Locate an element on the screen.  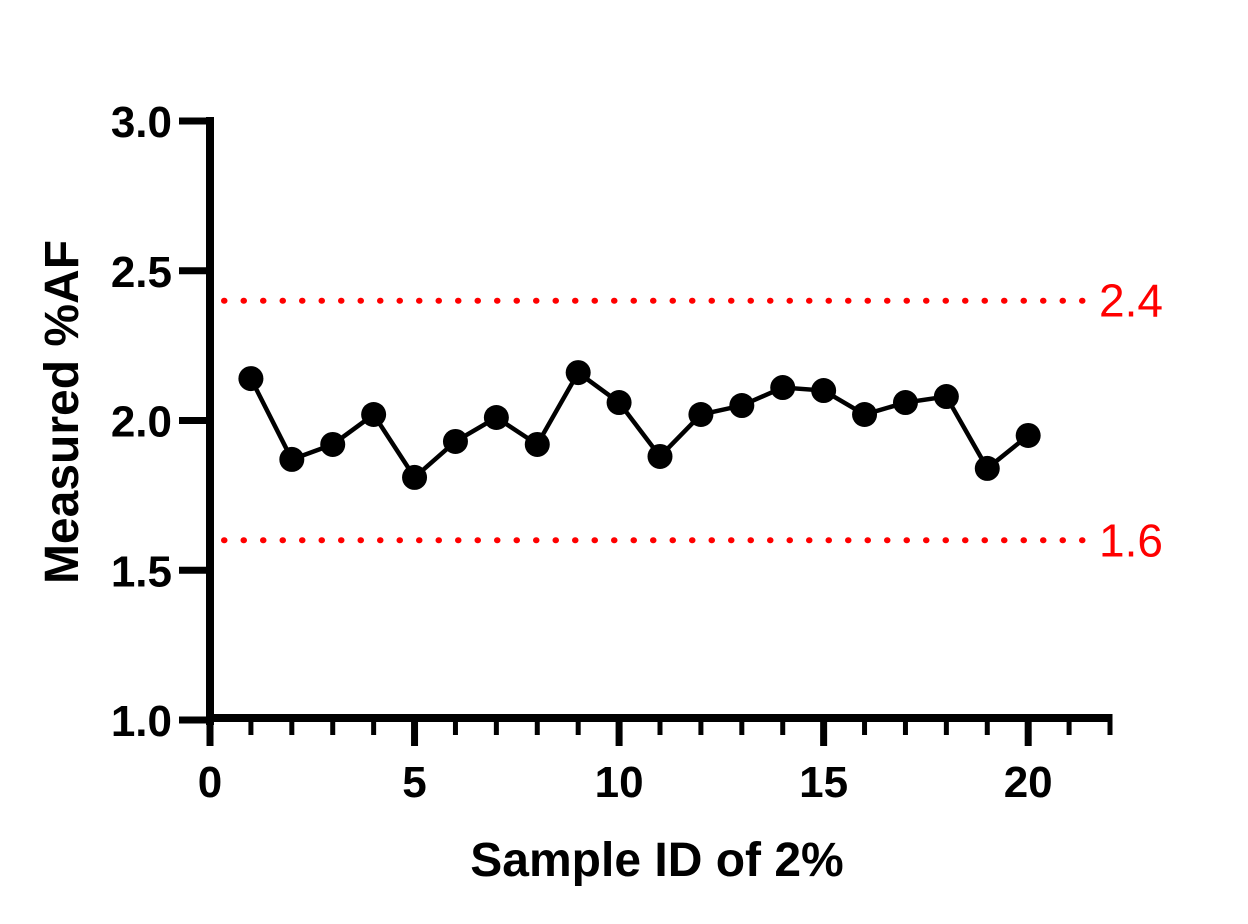
x-tick-label: 20 is located at coordinates (1028, 782).